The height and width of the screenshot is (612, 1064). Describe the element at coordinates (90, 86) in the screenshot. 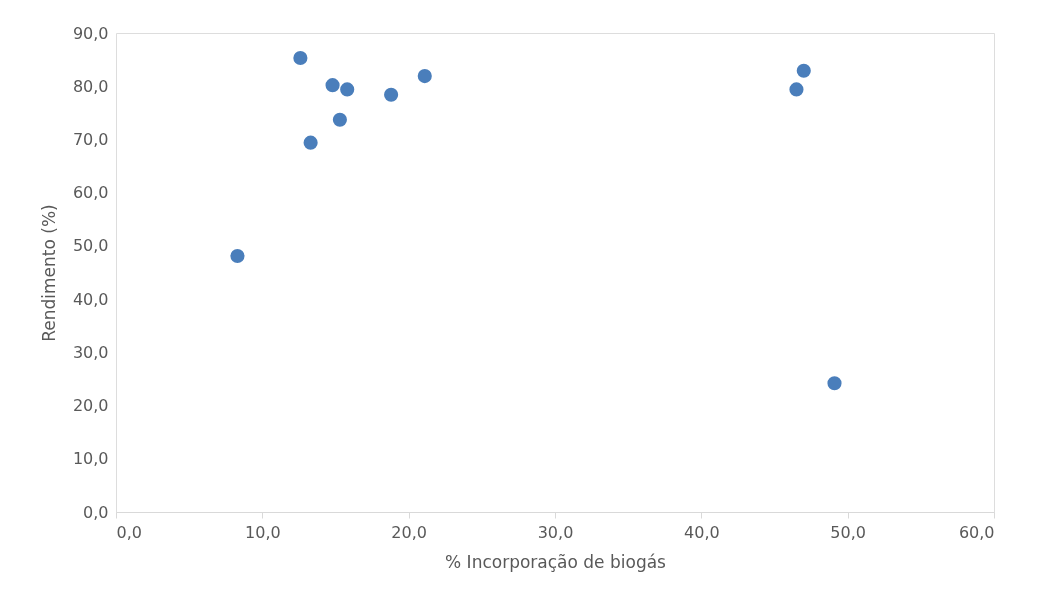

I see `y-tick-label: 80,0` at that location.